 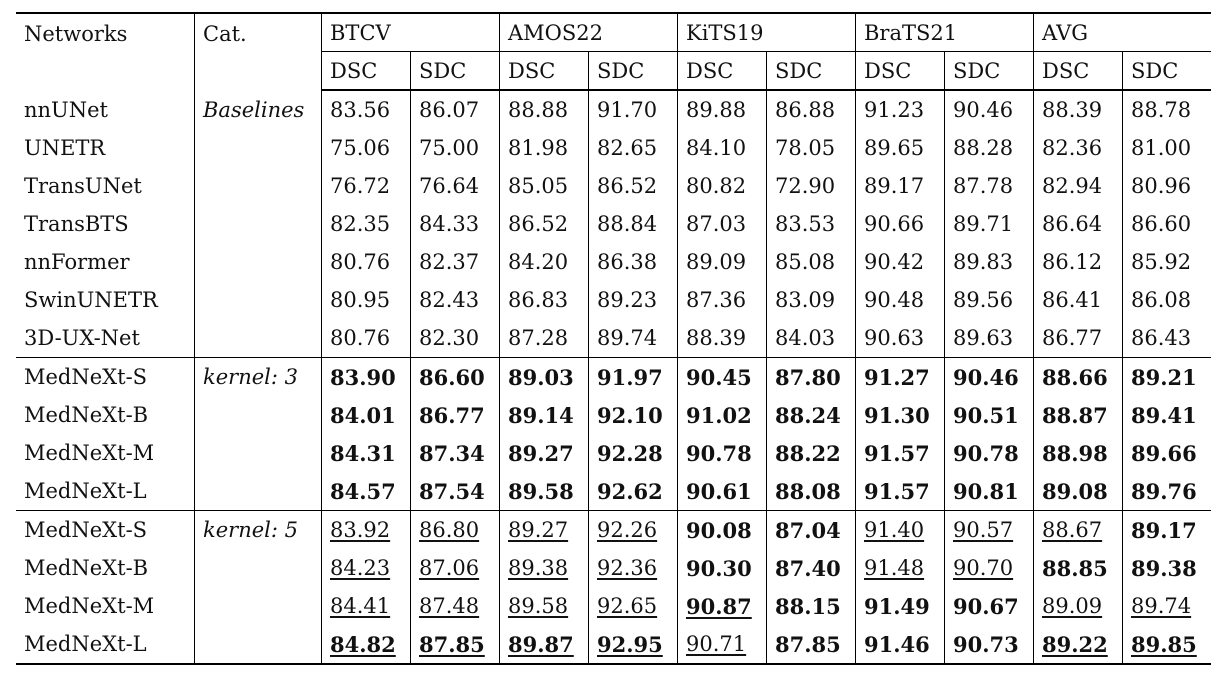 I want to click on score-cell: 89.23, so click(x=633, y=300).